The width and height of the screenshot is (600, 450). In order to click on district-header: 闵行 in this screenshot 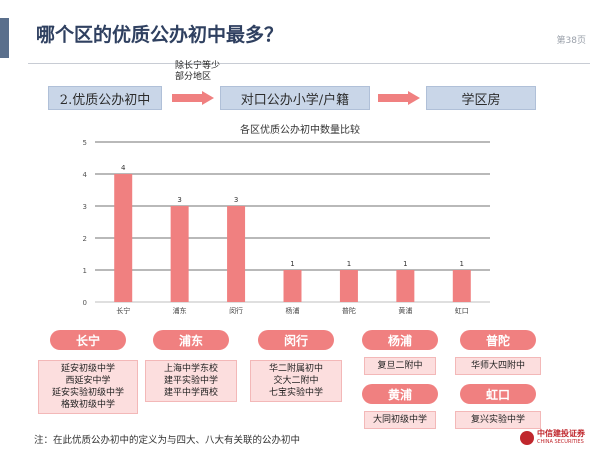, I will do `click(296, 340)`.